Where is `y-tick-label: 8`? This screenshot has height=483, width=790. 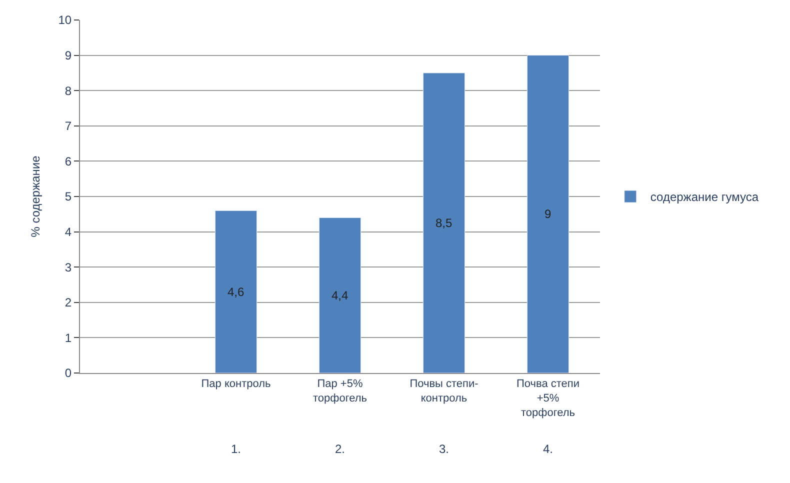
y-tick-label: 8 is located at coordinates (68, 91).